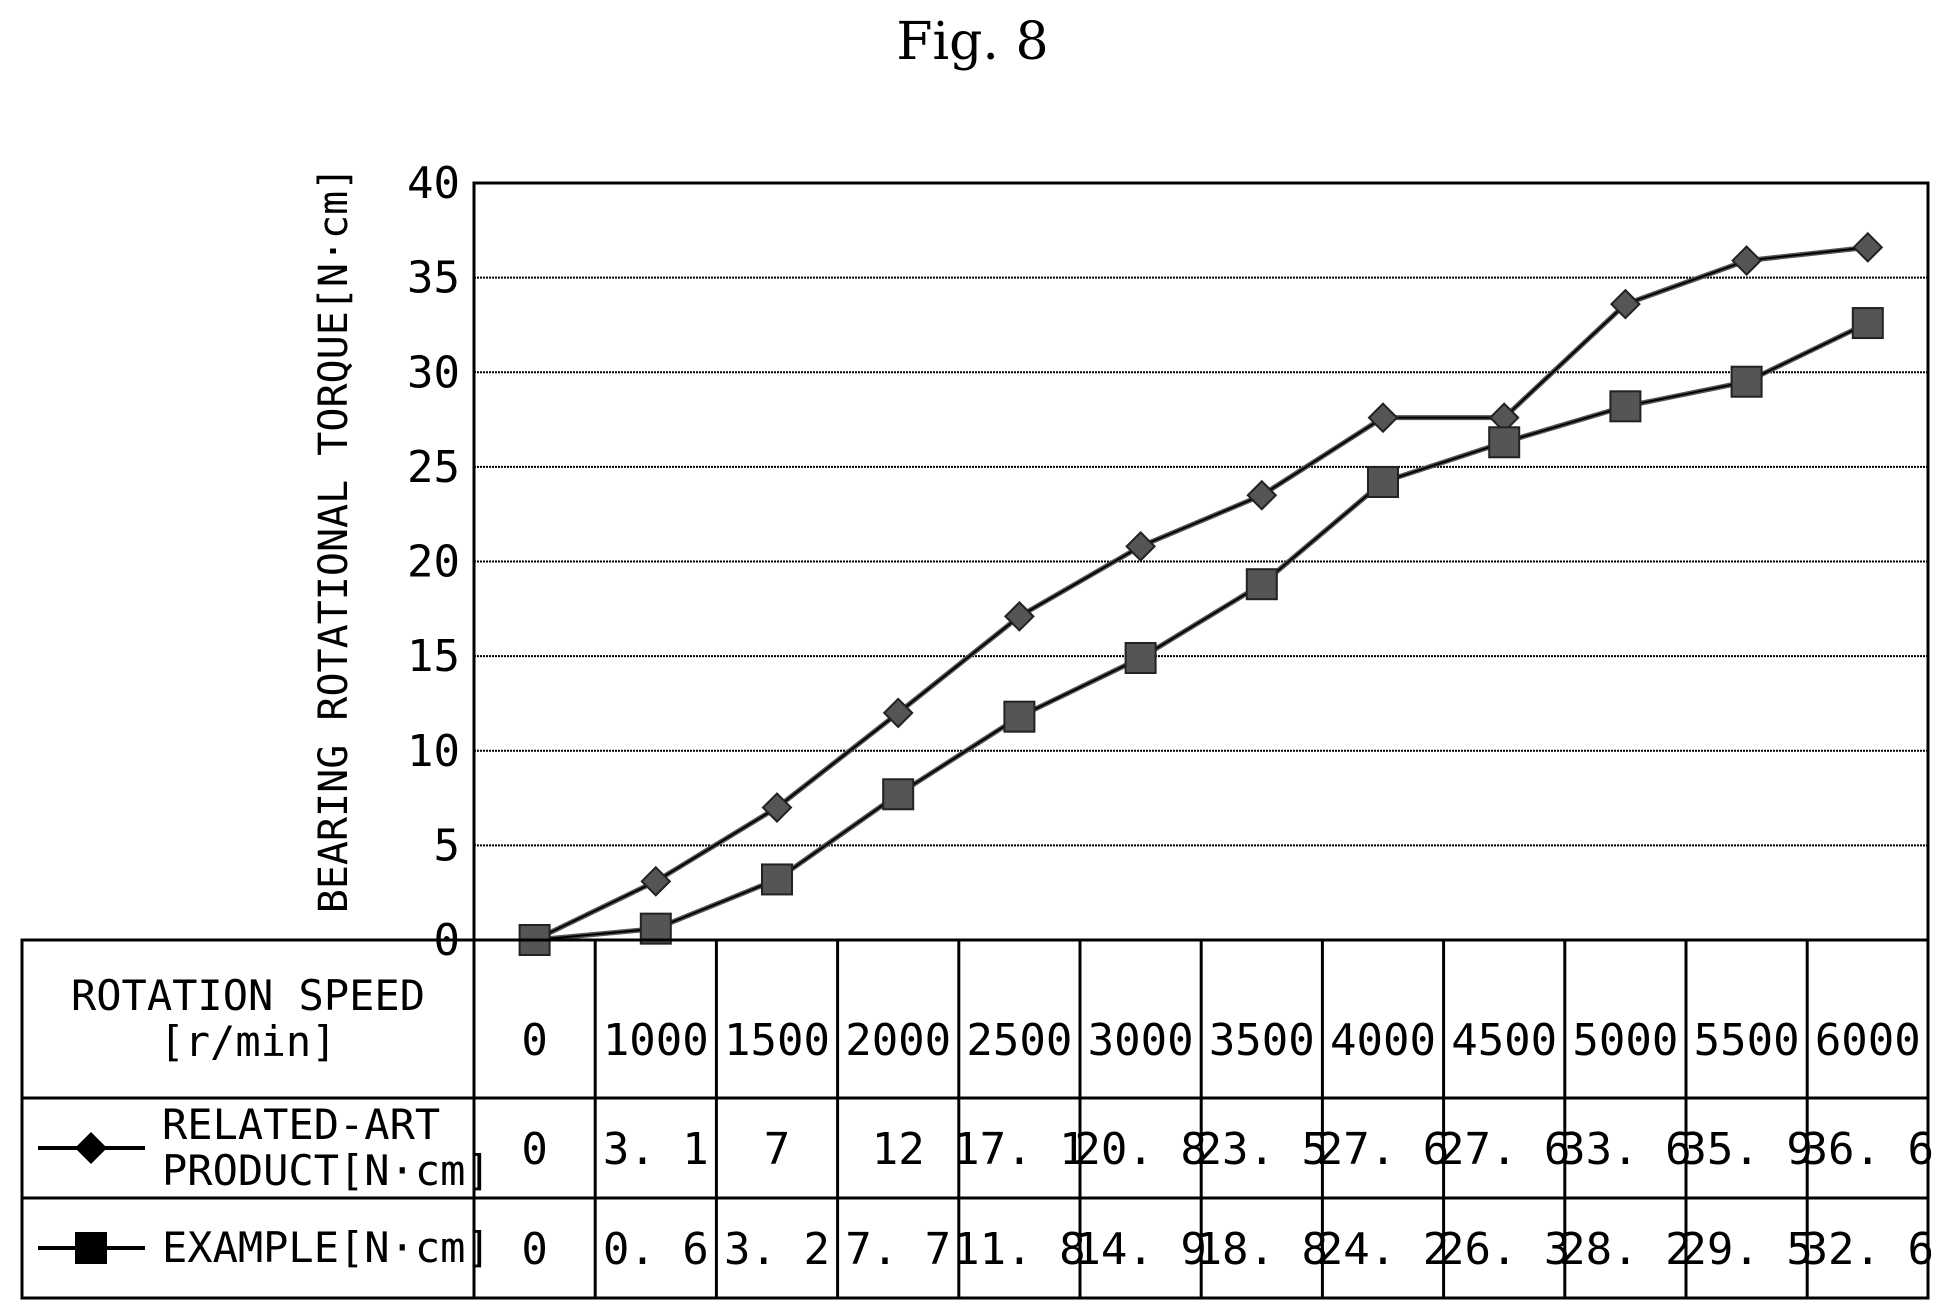  What do you see at coordinates (433, 467) in the screenshot?
I see `y-tick-label: 25` at bounding box center [433, 467].